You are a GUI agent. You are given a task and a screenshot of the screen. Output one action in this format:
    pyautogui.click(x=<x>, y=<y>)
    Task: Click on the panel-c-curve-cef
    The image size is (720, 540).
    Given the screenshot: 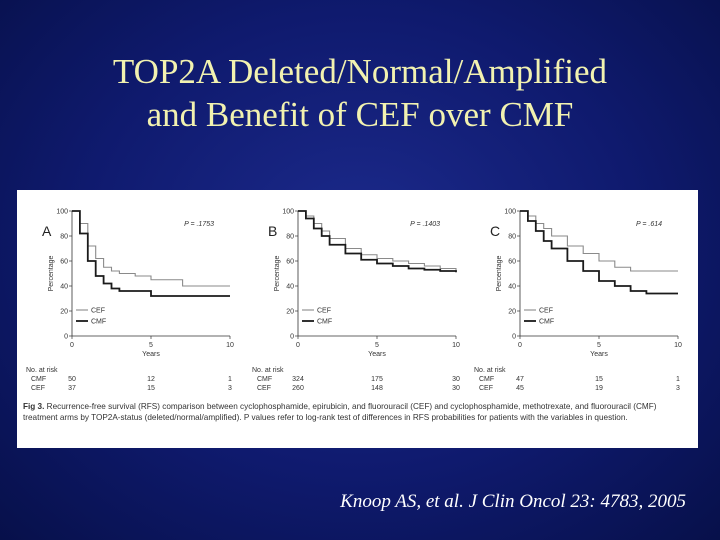 What is the action you would take?
    pyautogui.click(x=599, y=241)
    